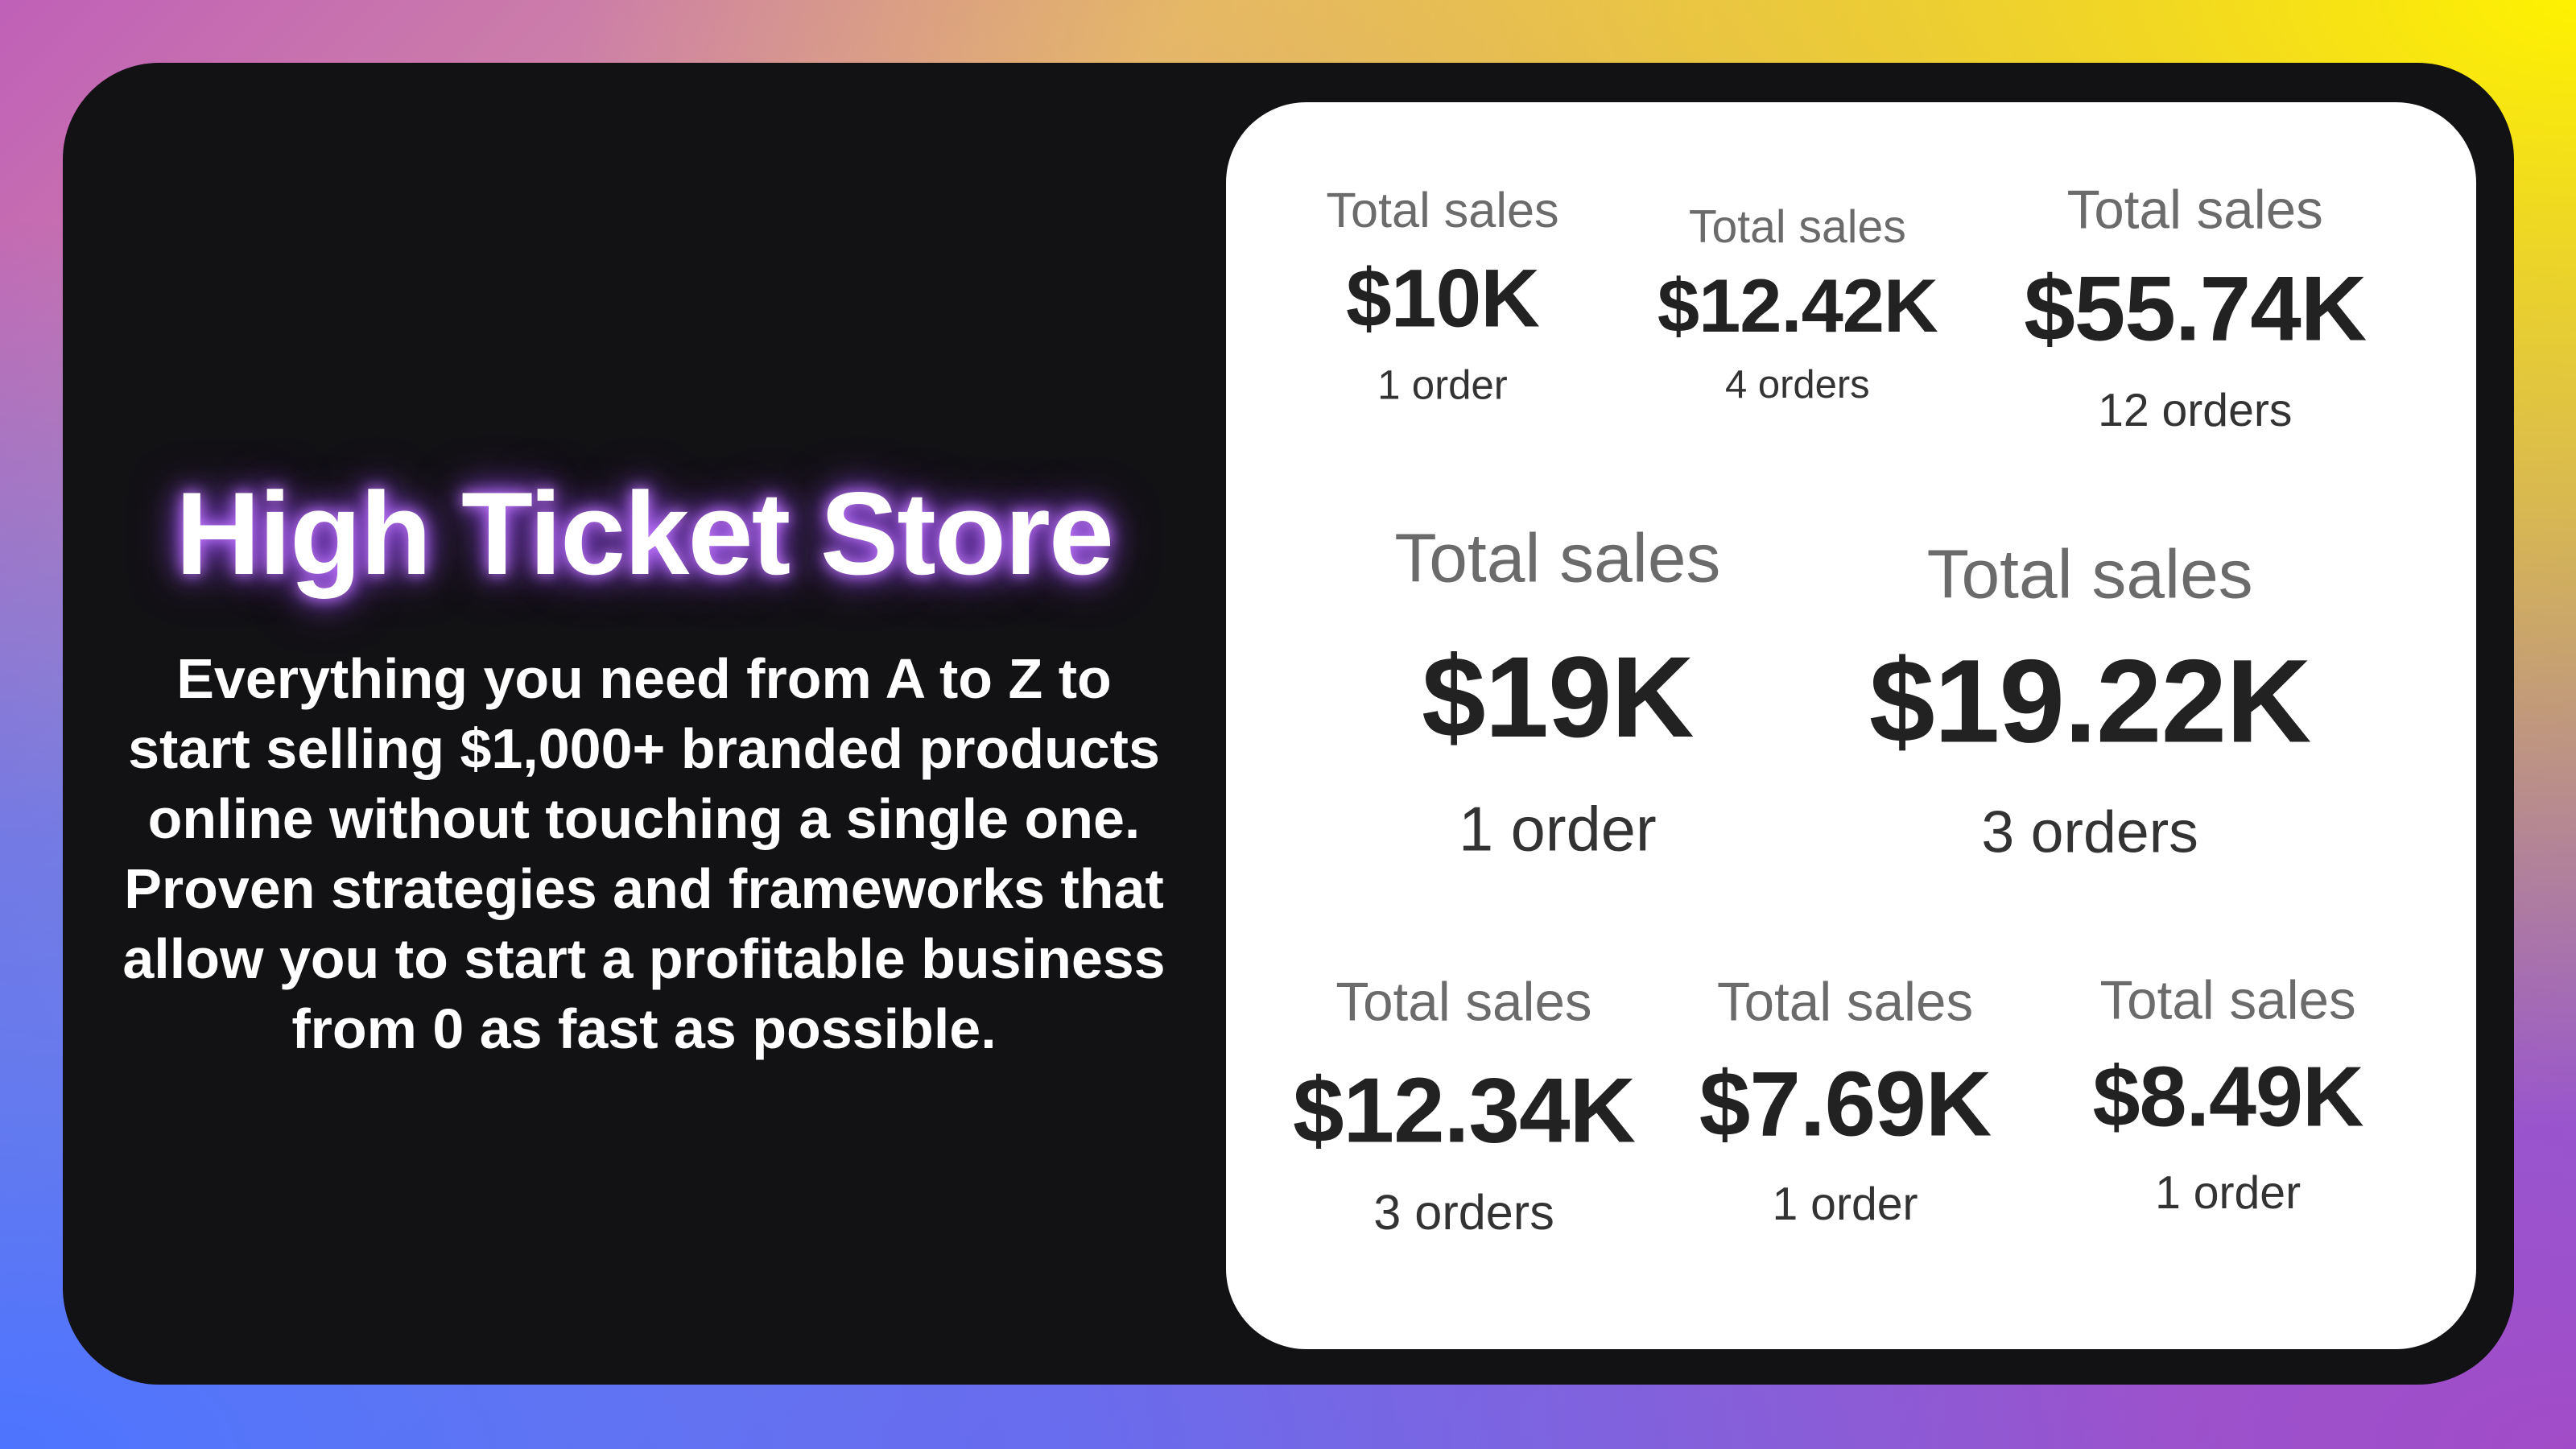 This screenshot has height=1449, width=2576. I want to click on stat-value: $7.69K, so click(1846, 1104).